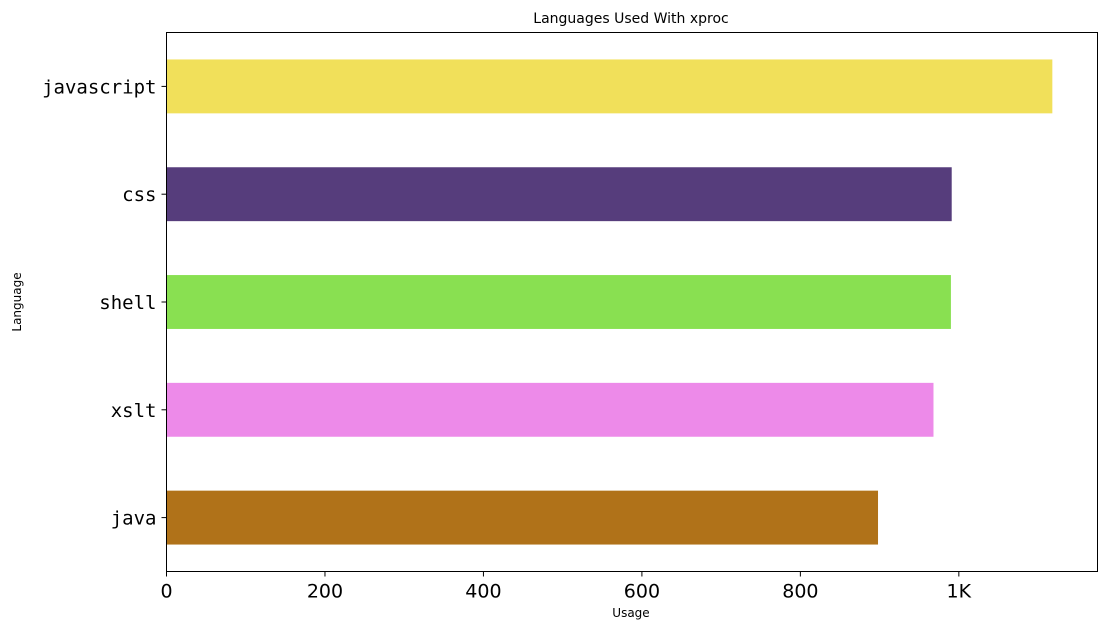 This screenshot has height=630, width=1105. What do you see at coordinates (139, 195) in the screenshot?
I see `y-tick-label: css` at bounding box center [139, 195].